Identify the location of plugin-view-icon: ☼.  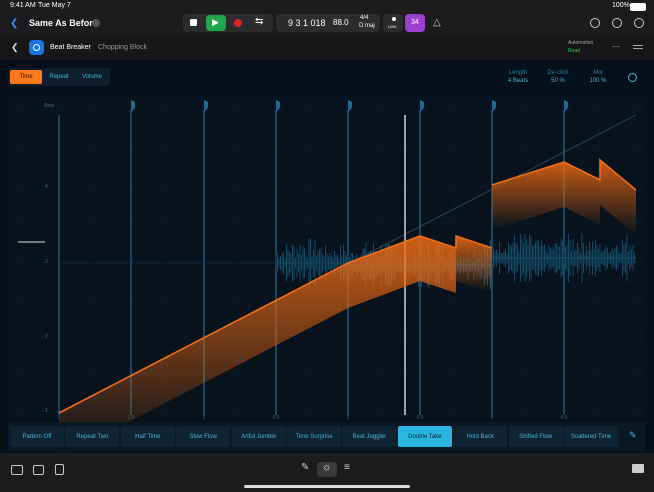
(327, 467).